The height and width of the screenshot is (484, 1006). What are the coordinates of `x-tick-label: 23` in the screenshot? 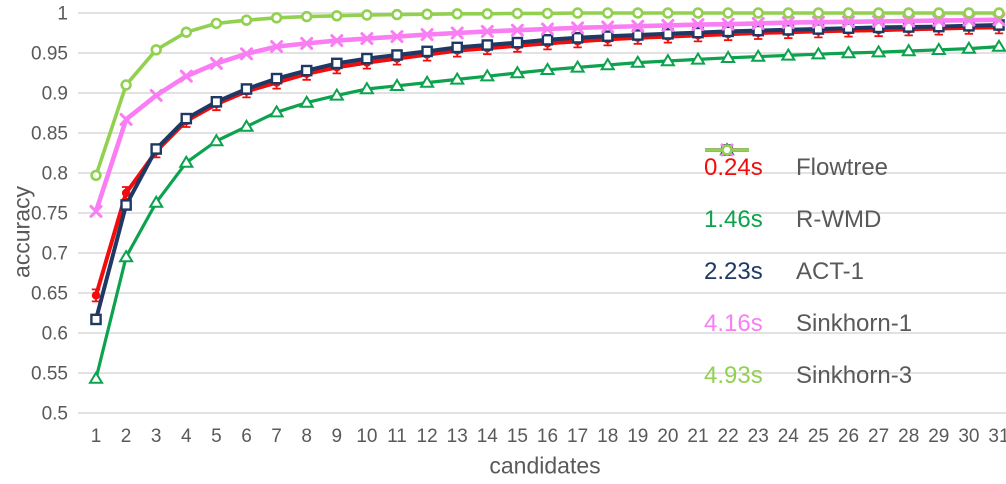 It's located at (758, 436).